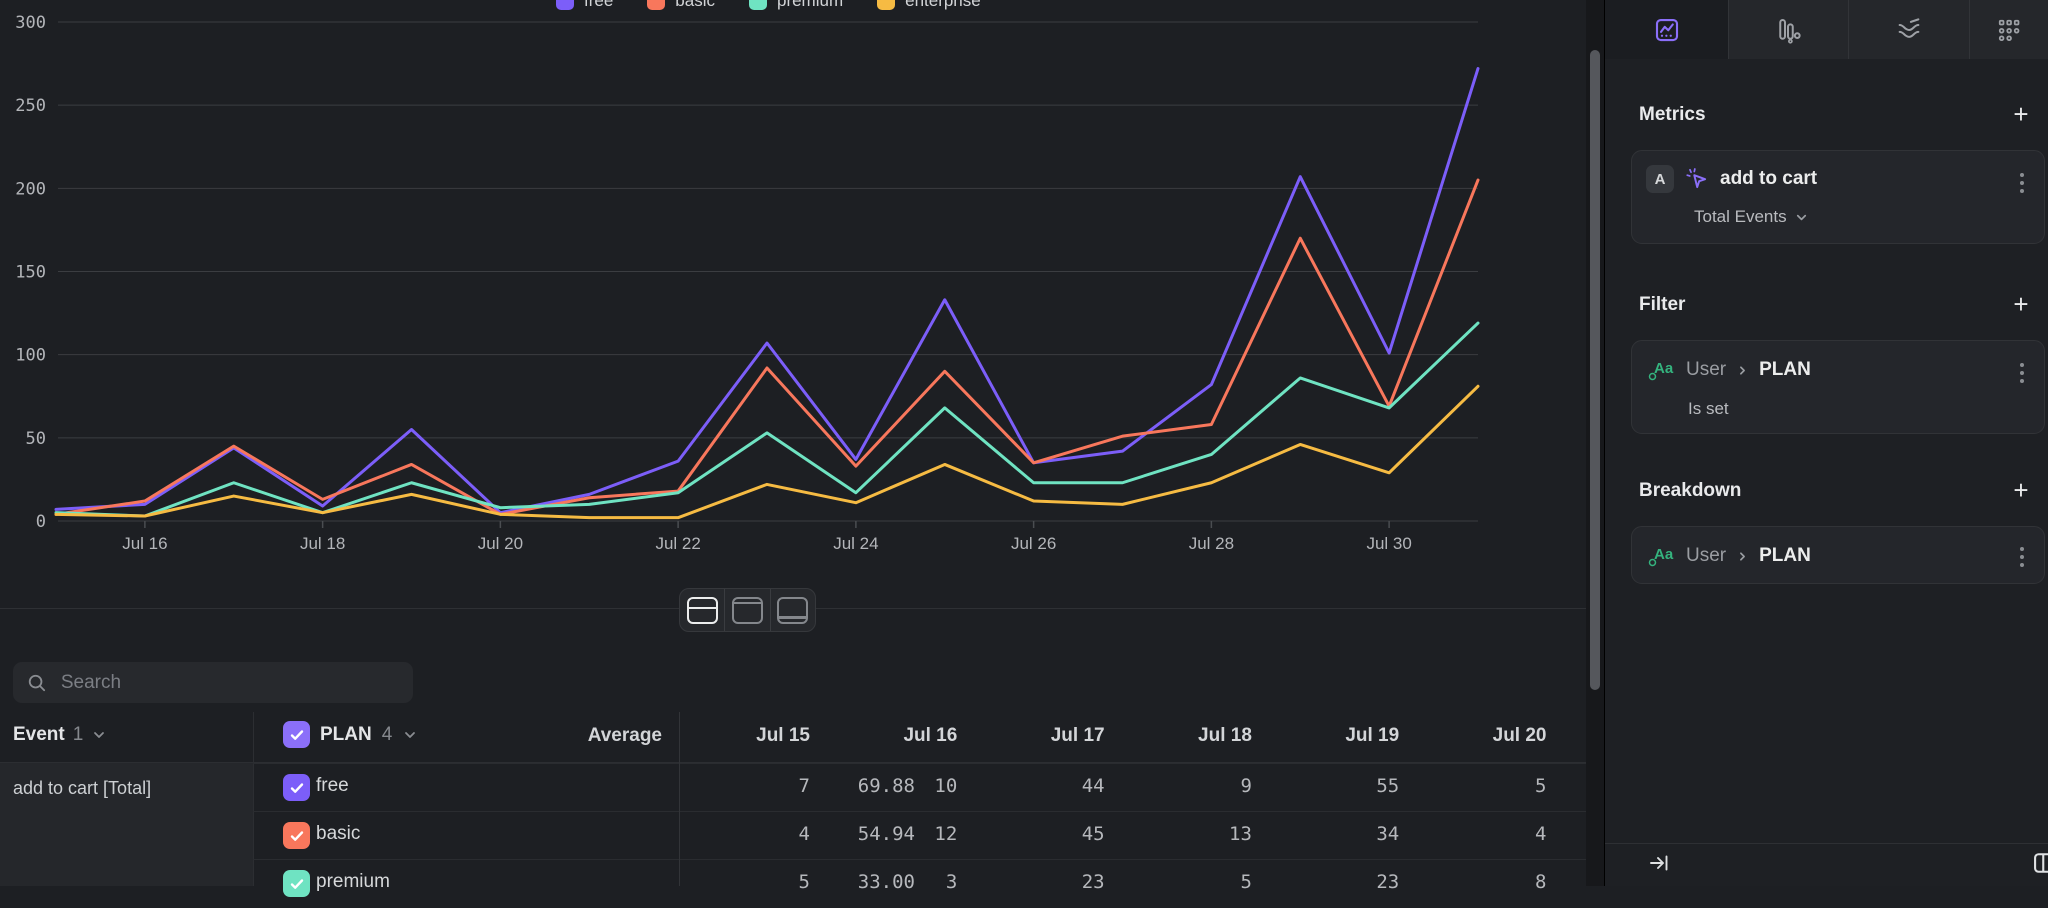 The height and width of the screenshot is (908, 2048). What do you see at coordinates (1696, 178) in the screenshot?
I see `event-cursor-icon` at bounding box center [1696, 178].